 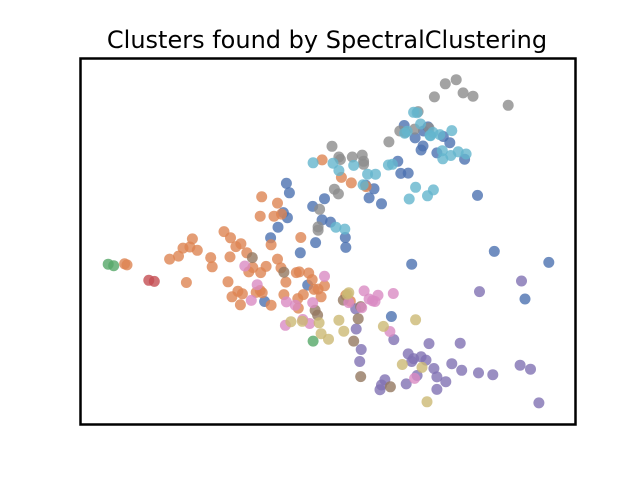 I want to click on chart-title: Clusters found by SpectralClustering, so click(x=327, y=40).